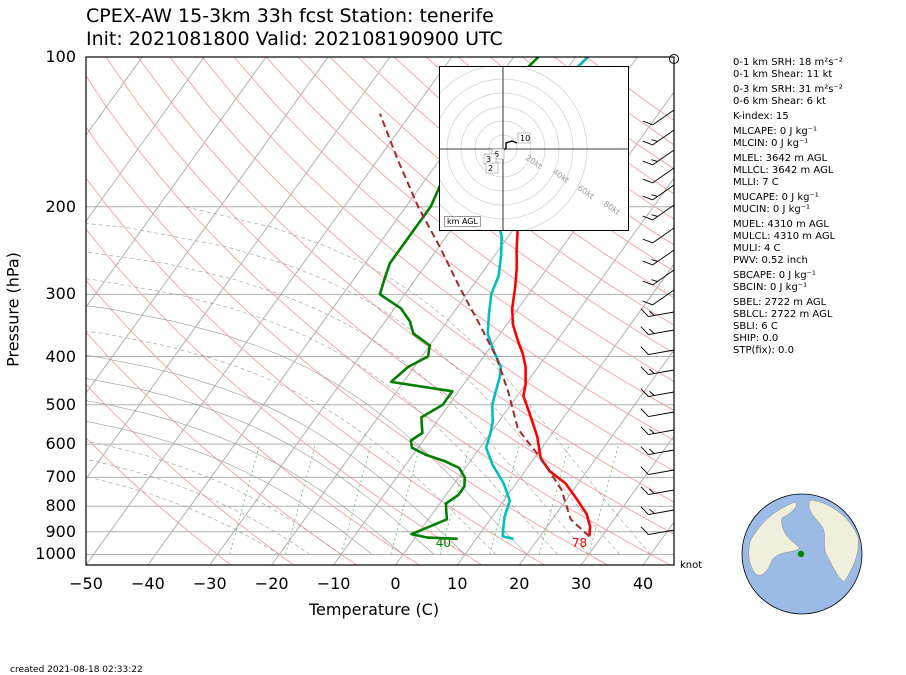  Describe the element at coordinates (774, 275) in the screenshot. I see `index-item: SBCAPE: 0 J kg⁻¹` at that location.